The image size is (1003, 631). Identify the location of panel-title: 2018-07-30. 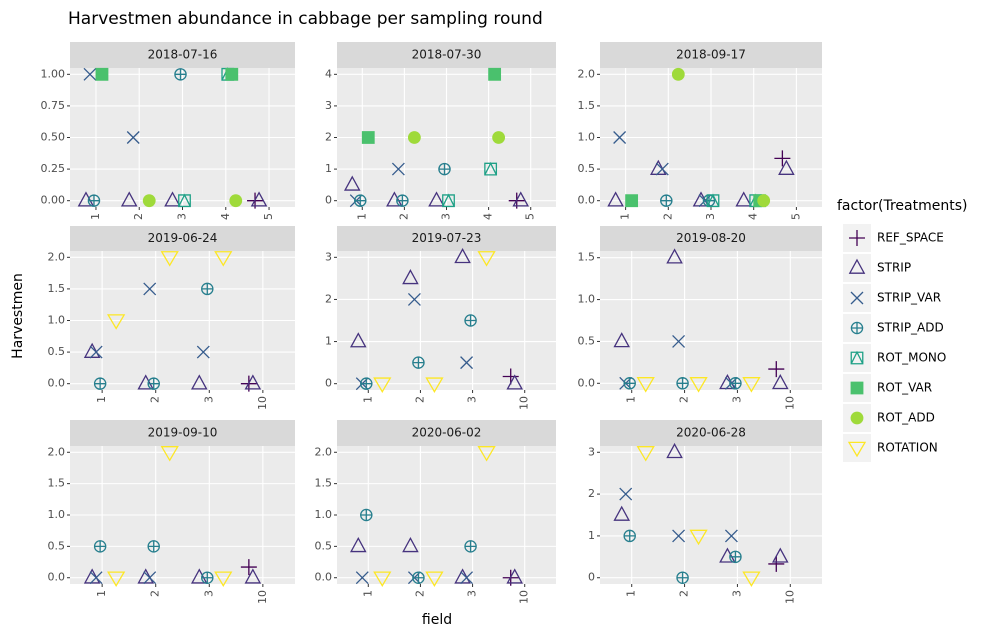
(447, 55).